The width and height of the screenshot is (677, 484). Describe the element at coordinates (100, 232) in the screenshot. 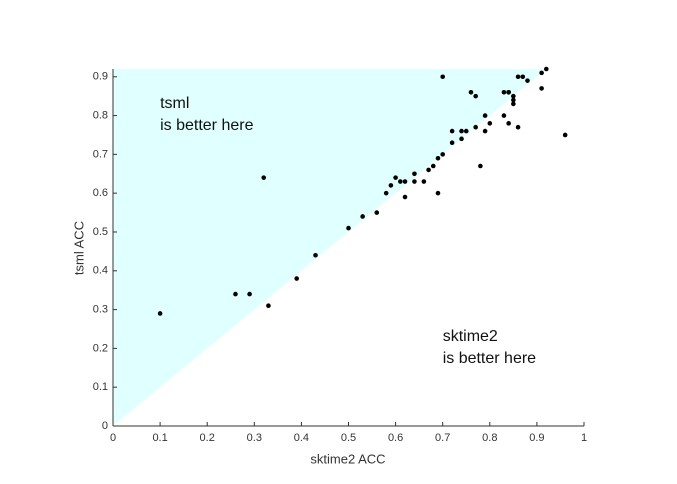

I see `y-tick-label: 0.5` at that location.